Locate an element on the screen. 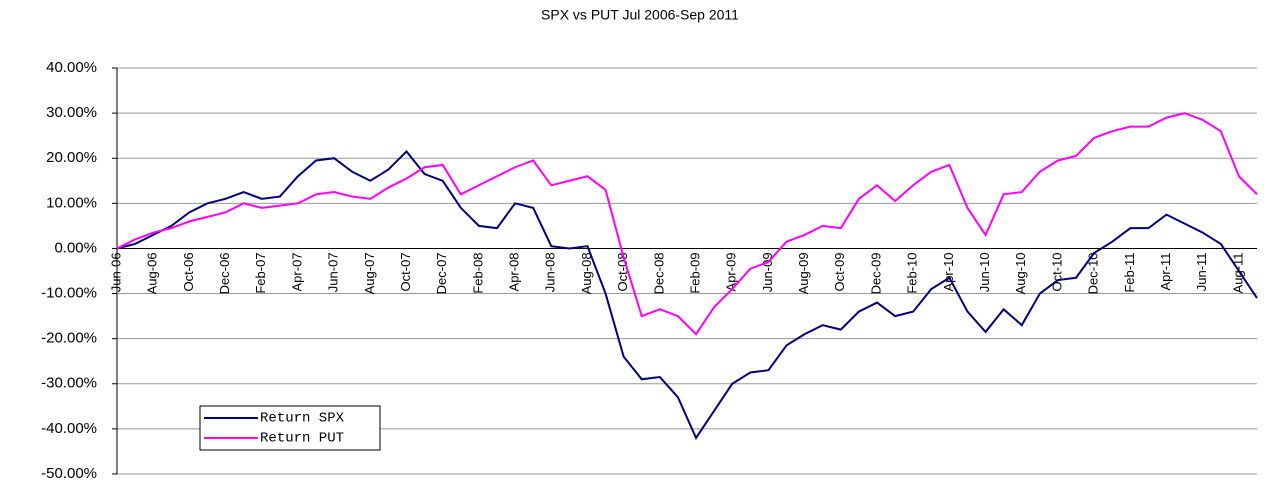 The height and width of the screenshot is (480, 1266). x-tick-label: Dec-08 is located at coordinates (658, 273).